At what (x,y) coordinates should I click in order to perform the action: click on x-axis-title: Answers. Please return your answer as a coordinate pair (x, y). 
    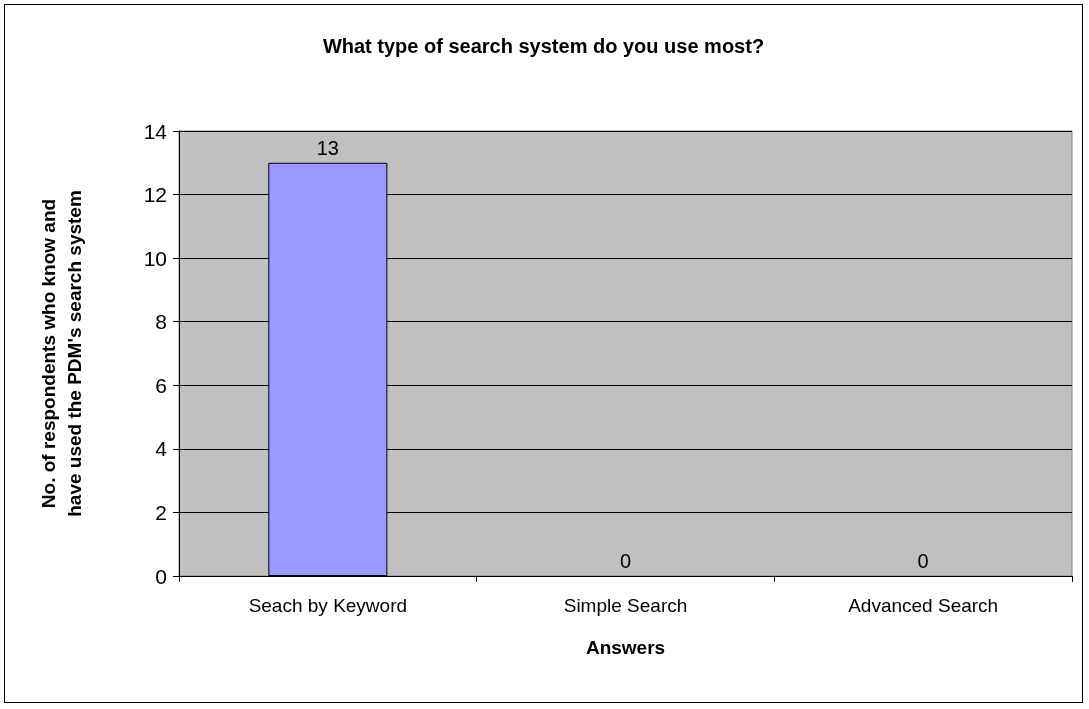
    Looking at the image, I should click on (625, 647).